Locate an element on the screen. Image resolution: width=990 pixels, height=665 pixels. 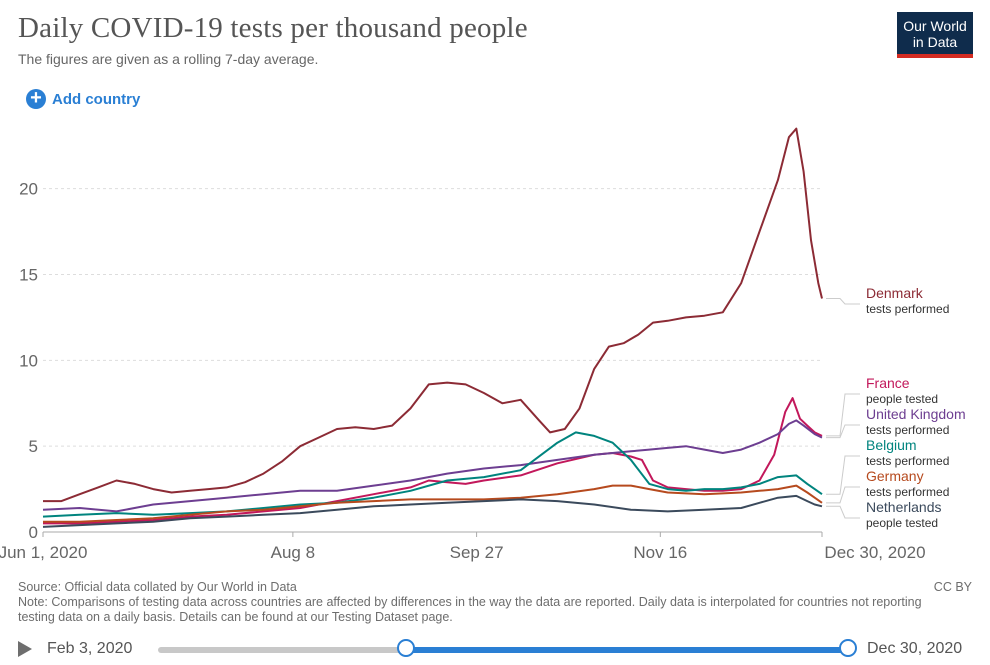
series-name-label: Belgium is located at coordinates (891, 445).